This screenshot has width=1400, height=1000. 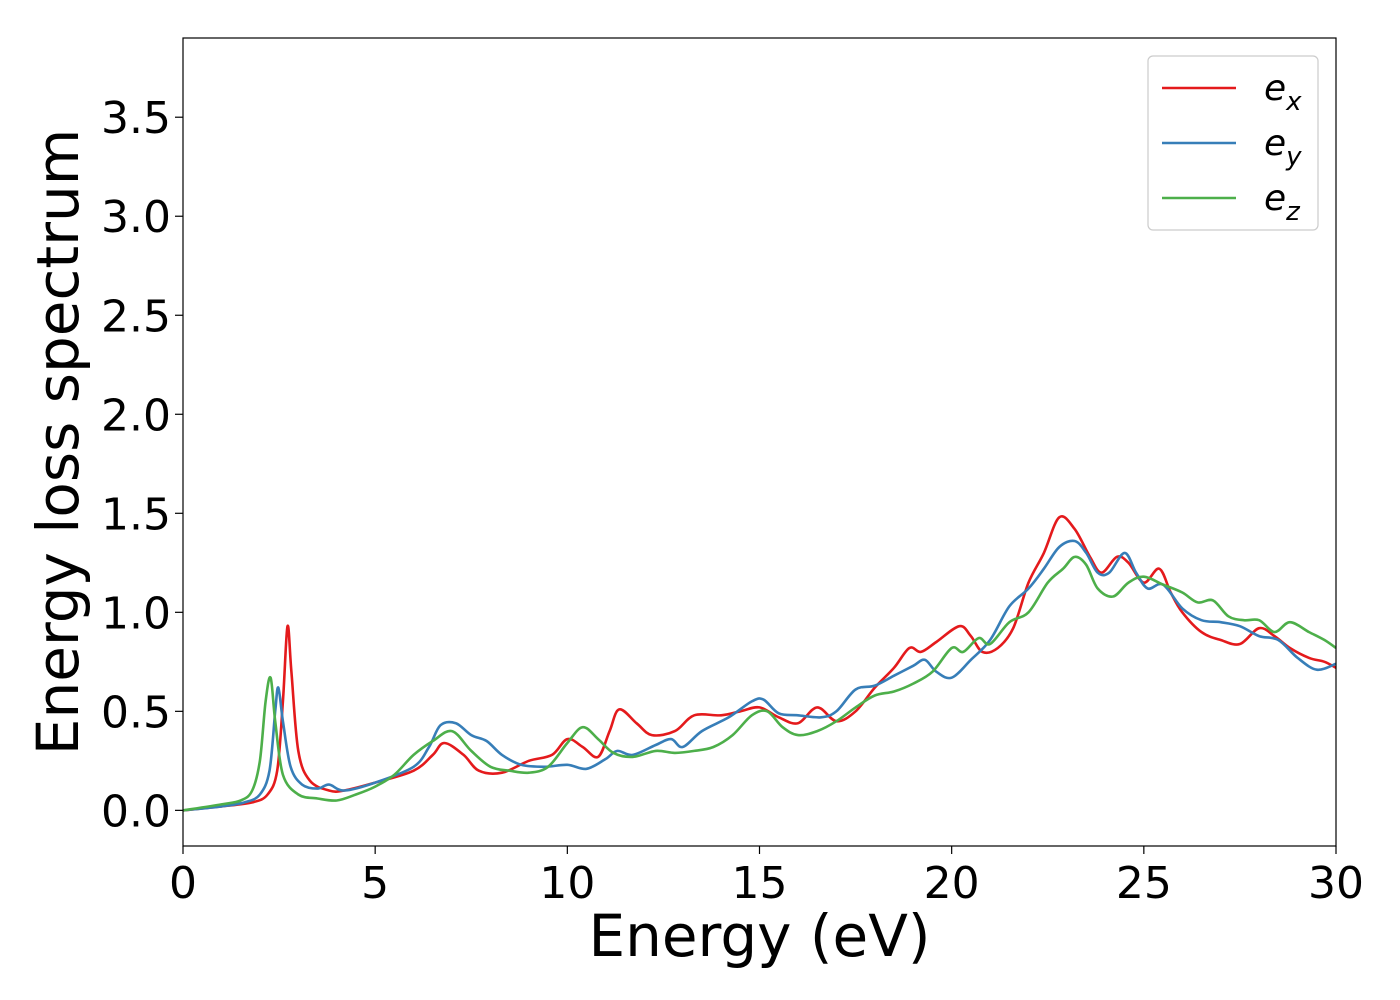 I want to click on x-tick-label: 5, so click(x=375, y=883).